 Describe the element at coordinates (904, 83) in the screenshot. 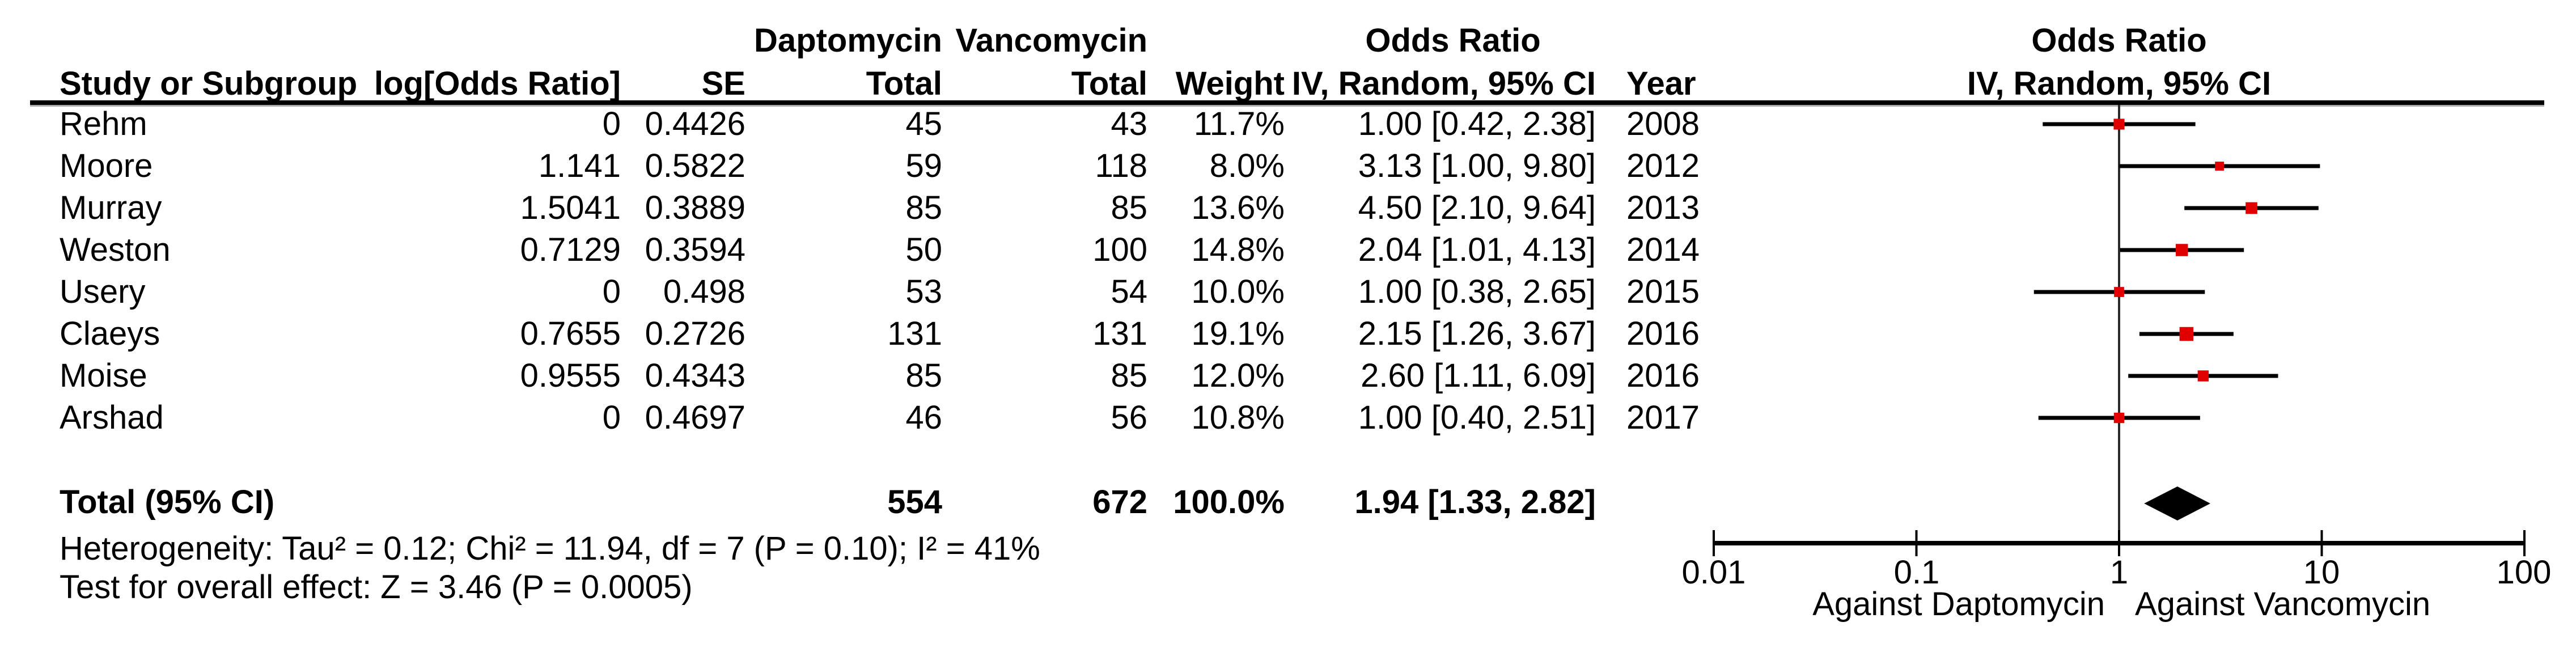

I see `col-header-dapto-total: Total` at that location.